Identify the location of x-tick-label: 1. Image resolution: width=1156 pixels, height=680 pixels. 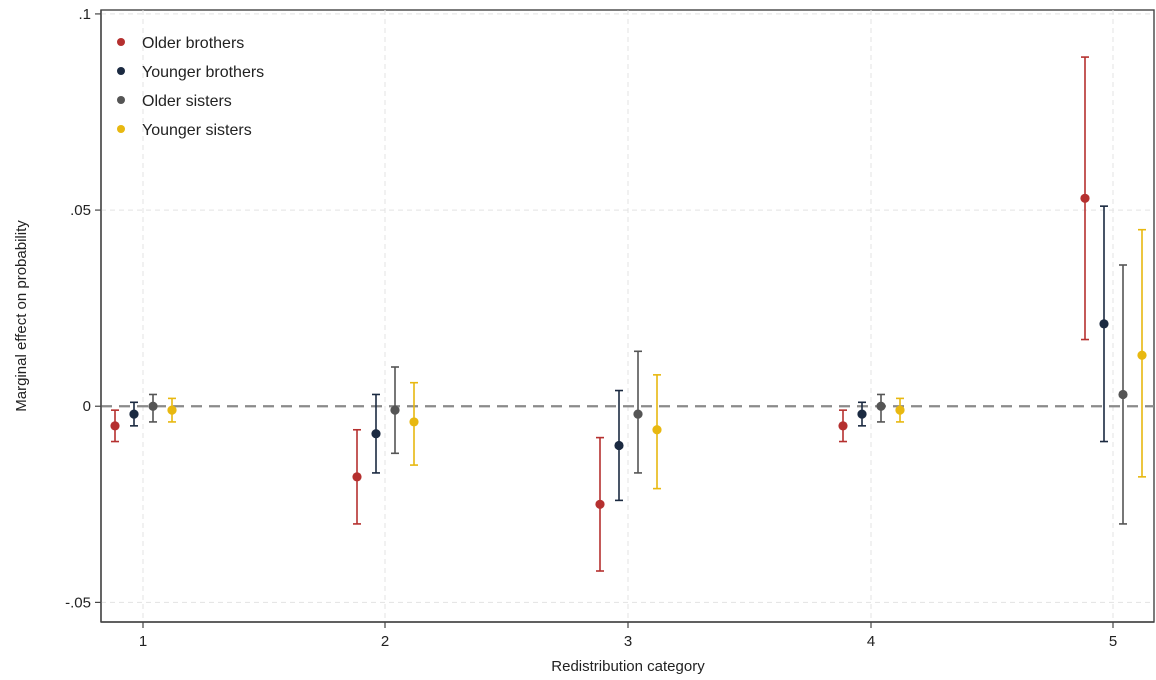
(143, 641).